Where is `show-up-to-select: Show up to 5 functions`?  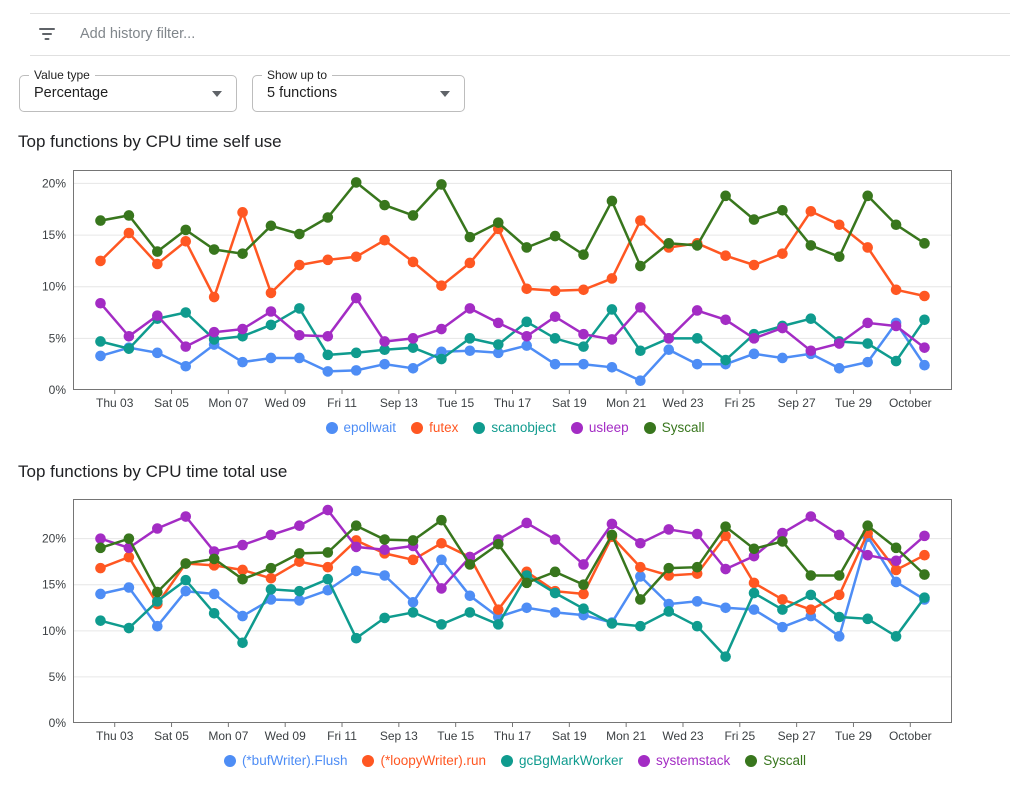
show-up-to-select: Show up to 5 functions is located at coordinates (358, 90).